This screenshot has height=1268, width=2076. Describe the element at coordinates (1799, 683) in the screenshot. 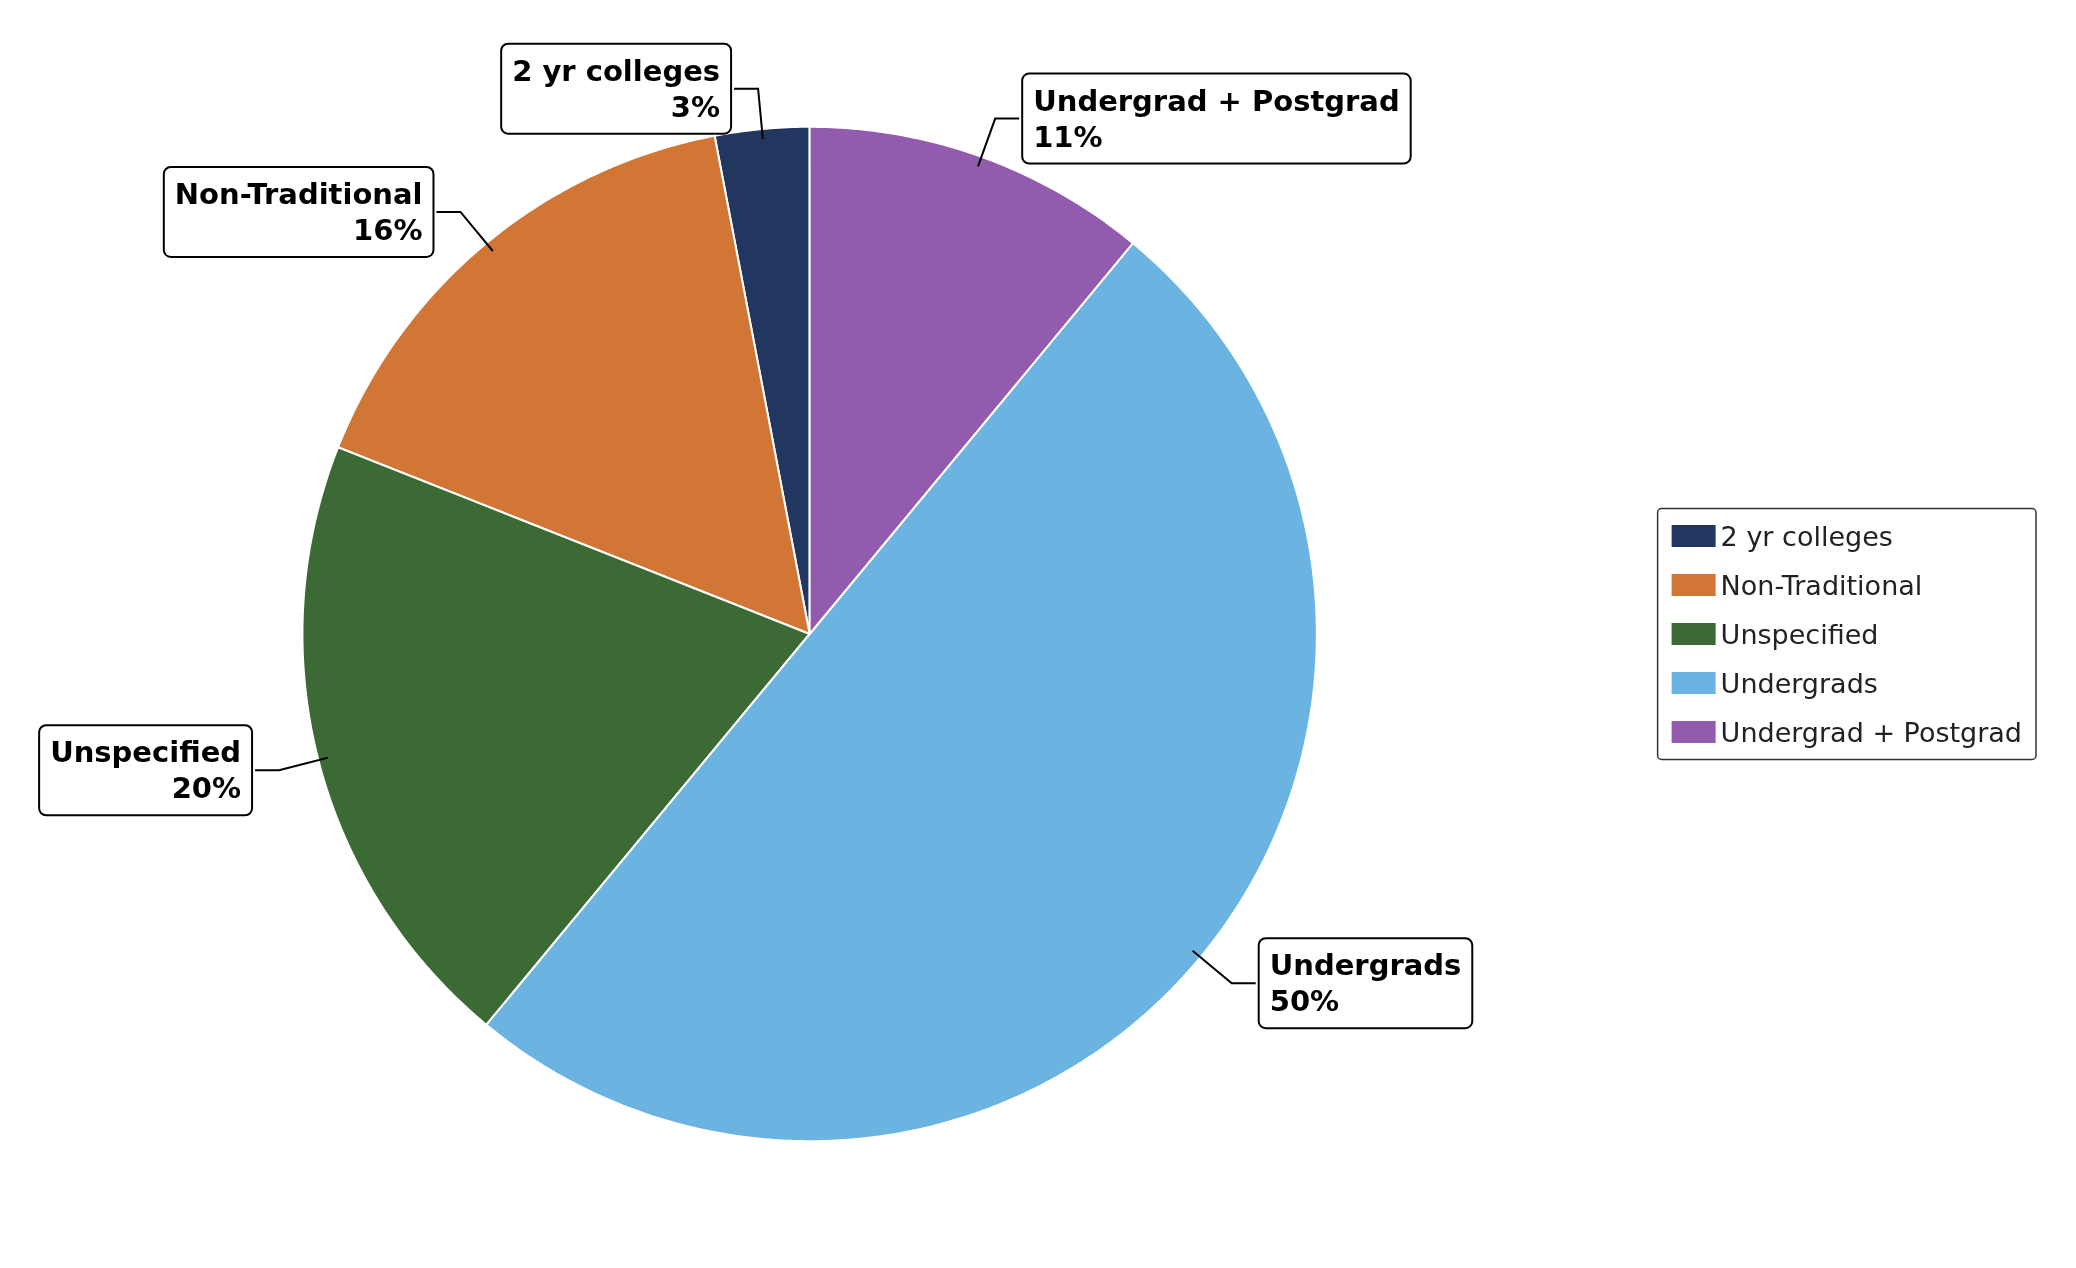

I see `legend-label: Undergrads` at that location.